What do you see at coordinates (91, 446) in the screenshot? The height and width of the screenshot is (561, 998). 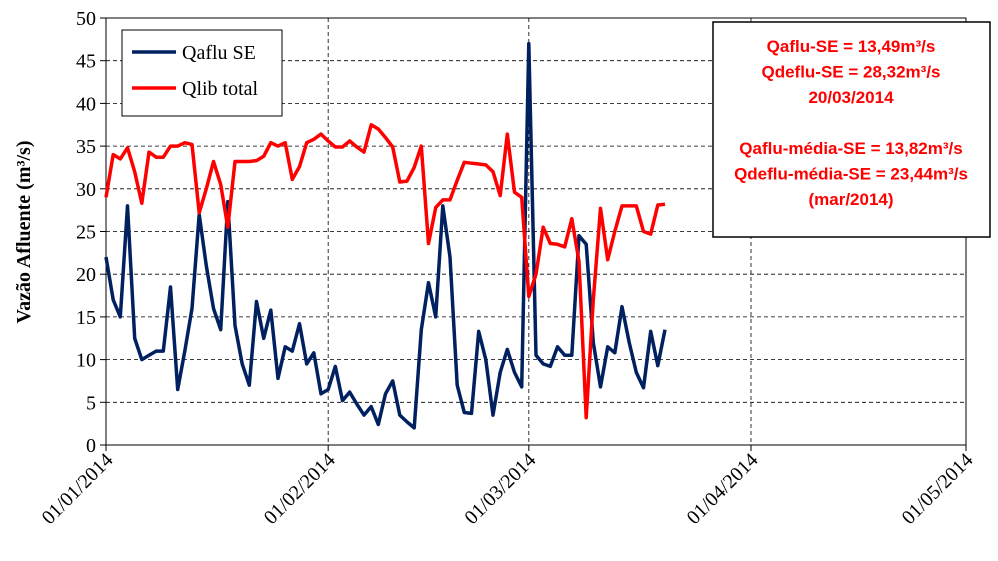 I see `y-tick-label: 0` at bounding box center [91, 446].